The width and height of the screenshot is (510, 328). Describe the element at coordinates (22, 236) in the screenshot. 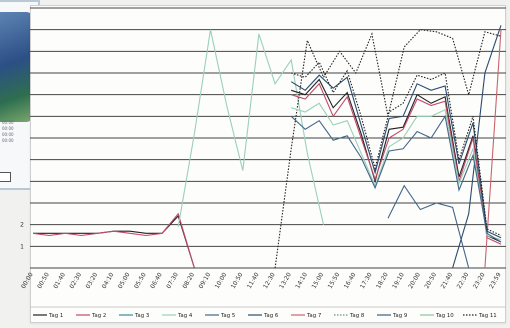

I see `y-tick-labels: 12` at that location.